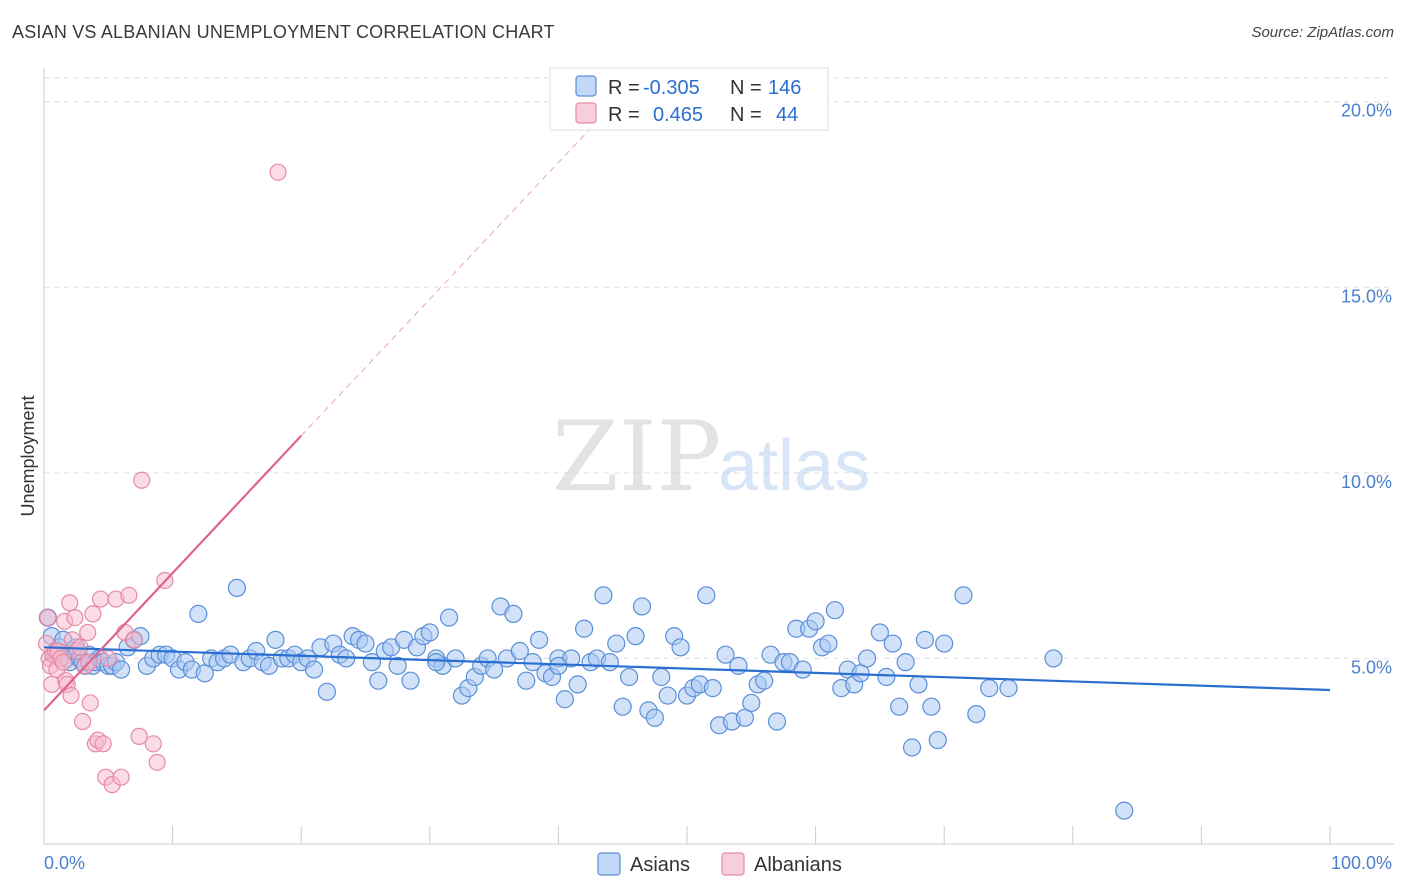 The height and width of the screenshot is (892, 1406). What do you see at coordinates (798, 865) in the screenshot?
I see `legend-label-albanians: Albanians` at bounding box center [798, 865].